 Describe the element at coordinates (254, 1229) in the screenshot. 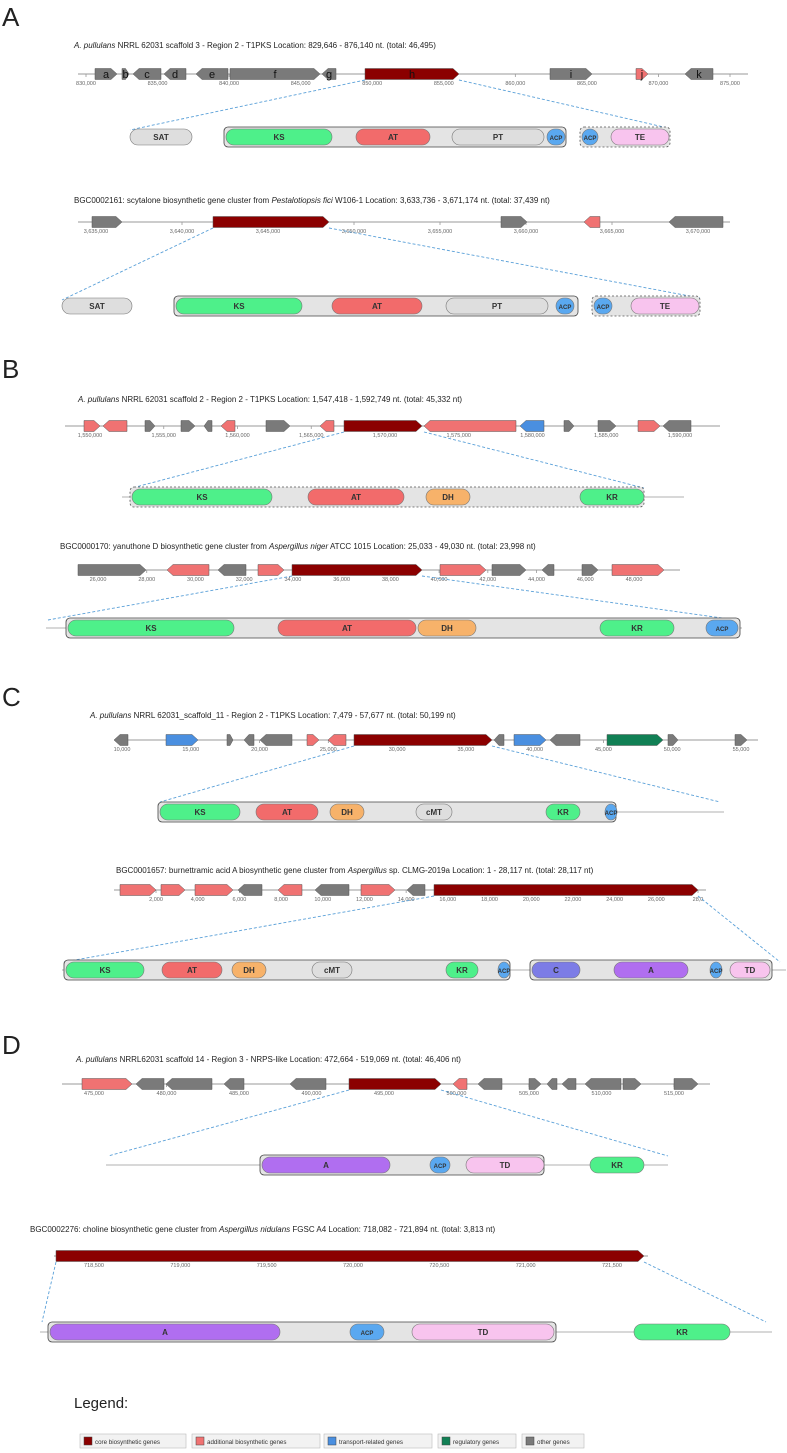

I see `title-part: Aspergillus nidulans` at that location.